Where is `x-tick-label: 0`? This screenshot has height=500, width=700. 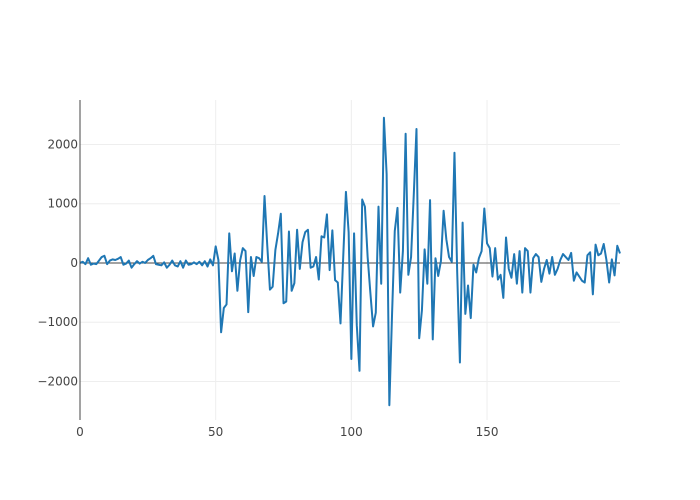
x-tick-label: 0 is located at coordinates (80, 432).